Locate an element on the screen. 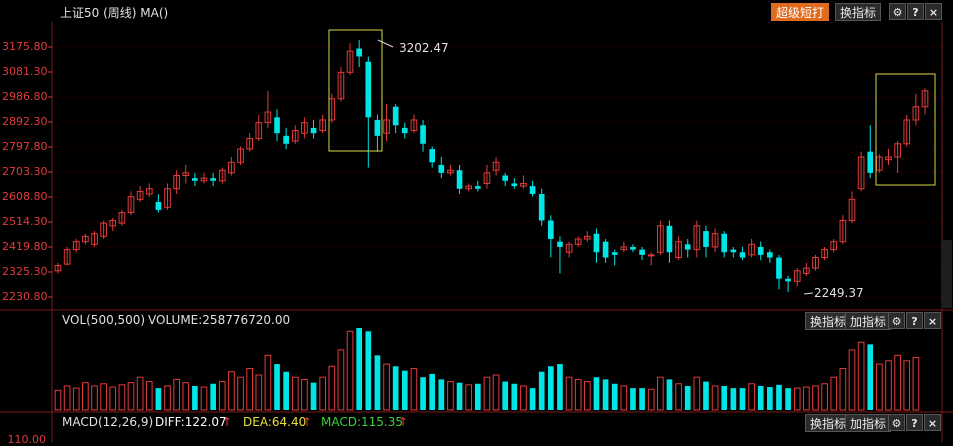 Image resolution: width=953 pixels, height=446 pixels. y-tick-label: 2892.30 is located at coordinates (25, 121).